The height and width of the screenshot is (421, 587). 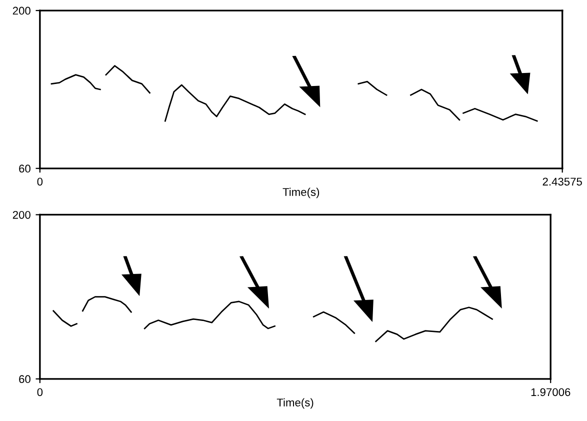 What do you see at coordinates (562, 182) in the screenshot?
I see `x-tick-label: 2.43575` at bounding box center [562, 182].